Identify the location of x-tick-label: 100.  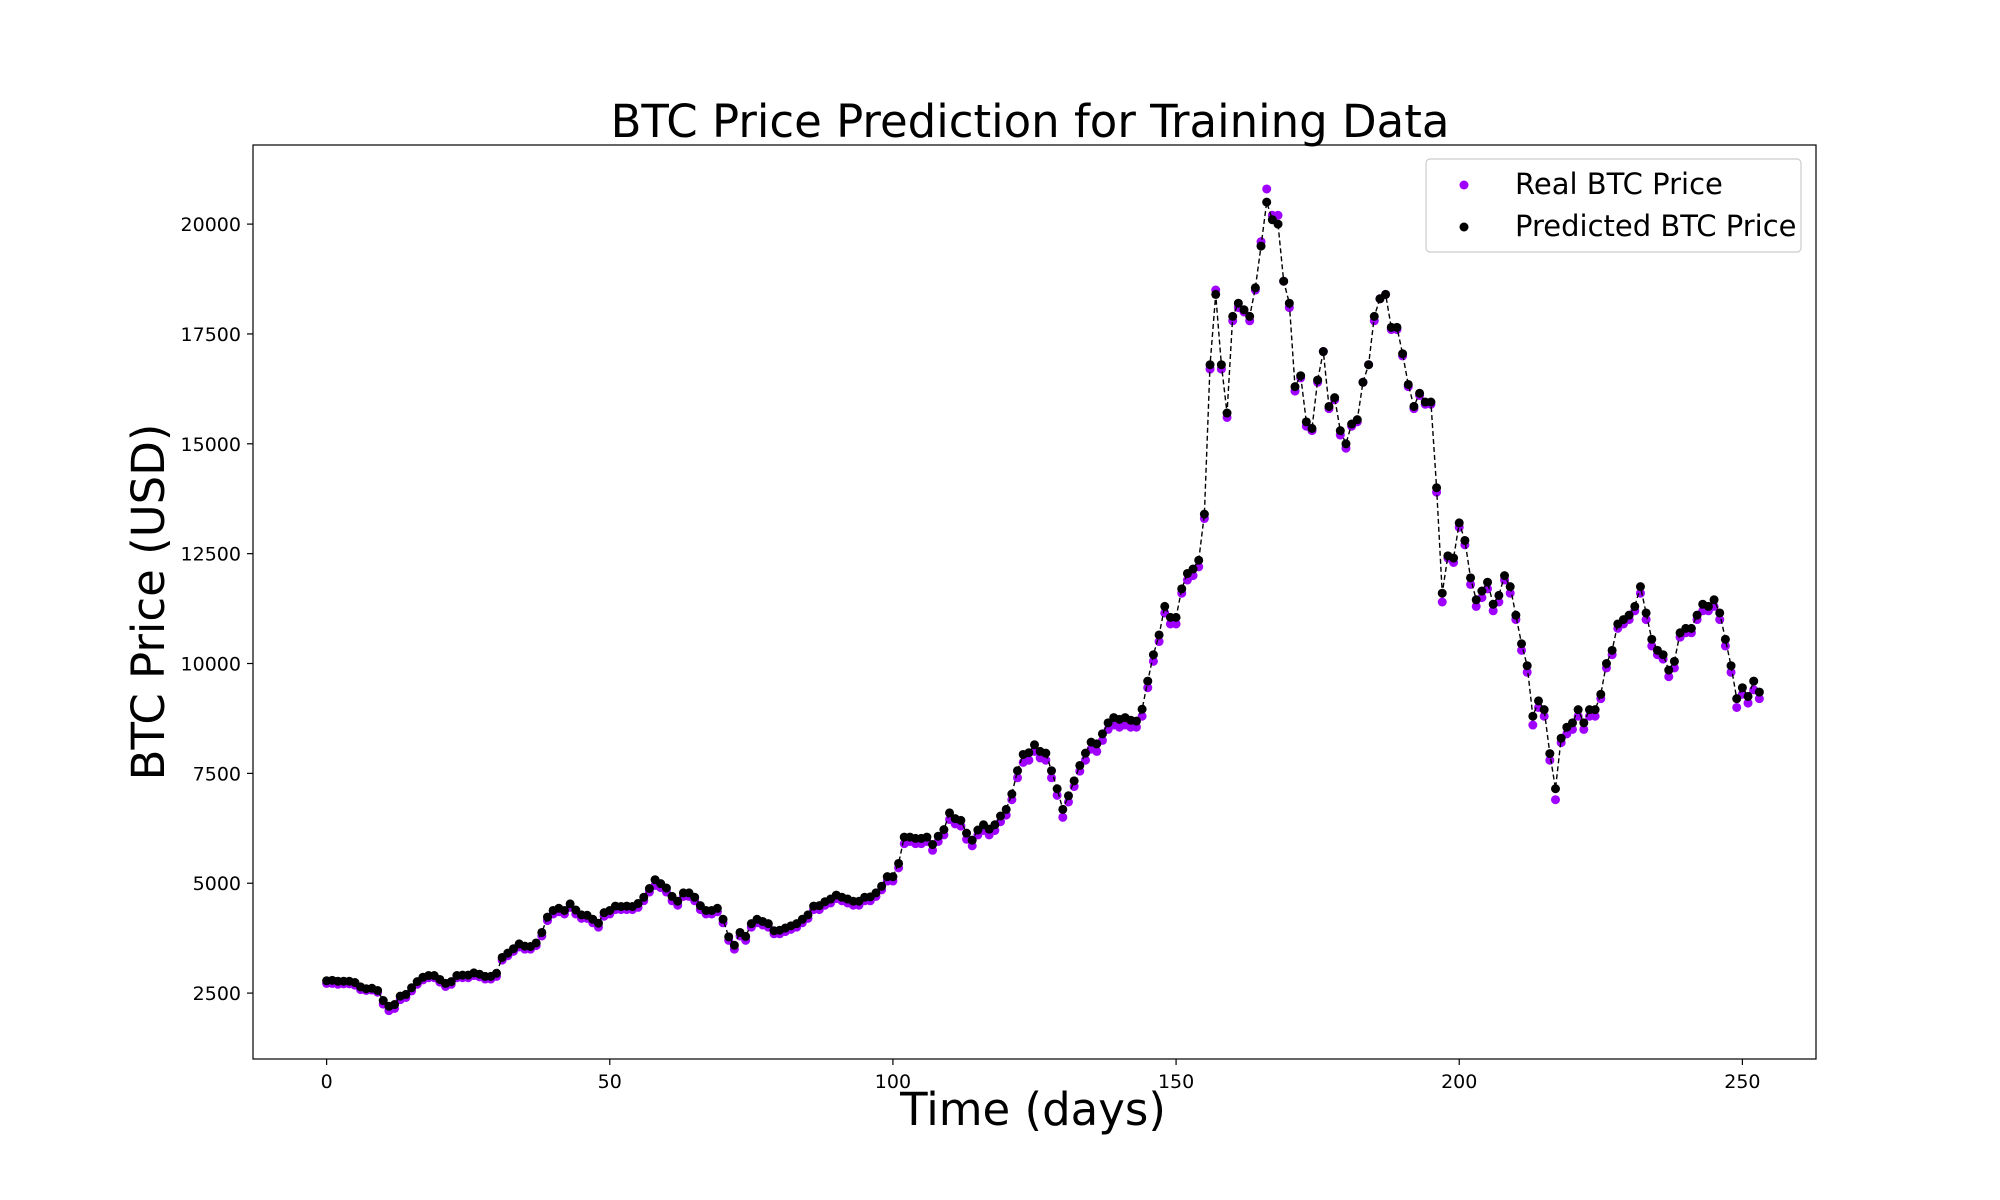
(893, 1082).